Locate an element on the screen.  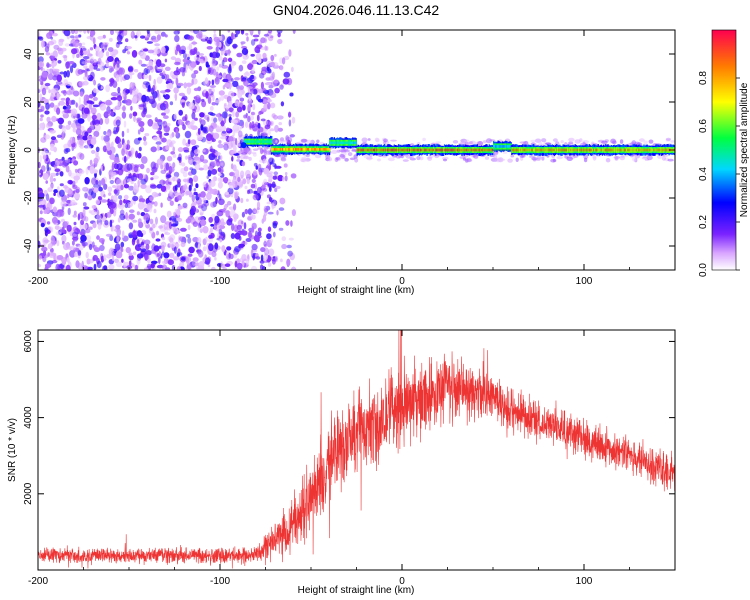
colorbar-tick-label: 0.2 is located at coordinates (703, 222).